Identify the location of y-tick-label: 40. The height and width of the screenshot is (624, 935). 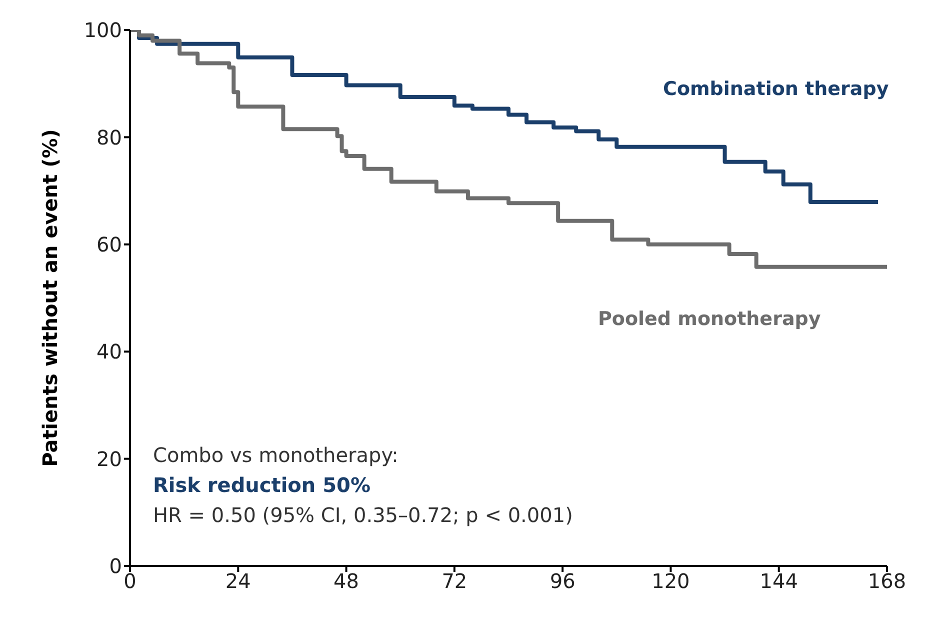
(109, 352).